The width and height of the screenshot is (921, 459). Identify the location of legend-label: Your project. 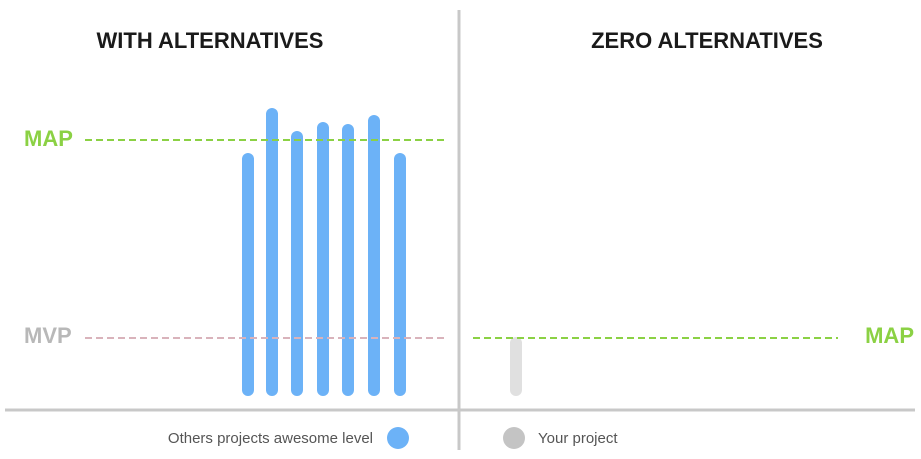
(578, 438).